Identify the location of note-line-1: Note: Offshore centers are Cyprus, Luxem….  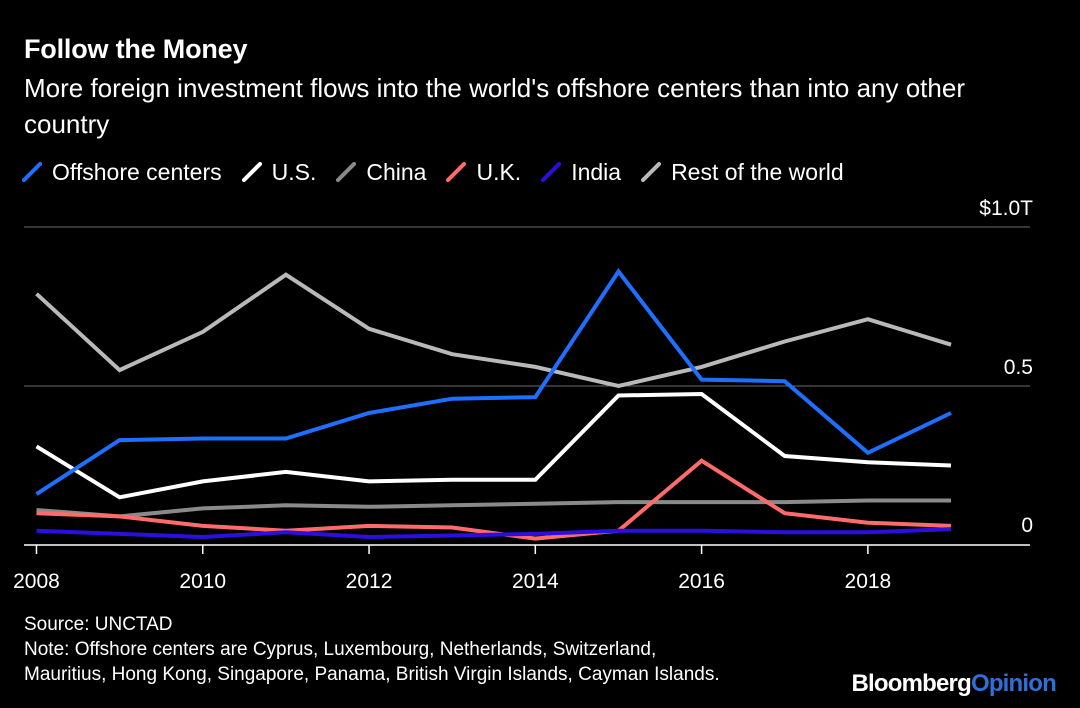
(340, 649).